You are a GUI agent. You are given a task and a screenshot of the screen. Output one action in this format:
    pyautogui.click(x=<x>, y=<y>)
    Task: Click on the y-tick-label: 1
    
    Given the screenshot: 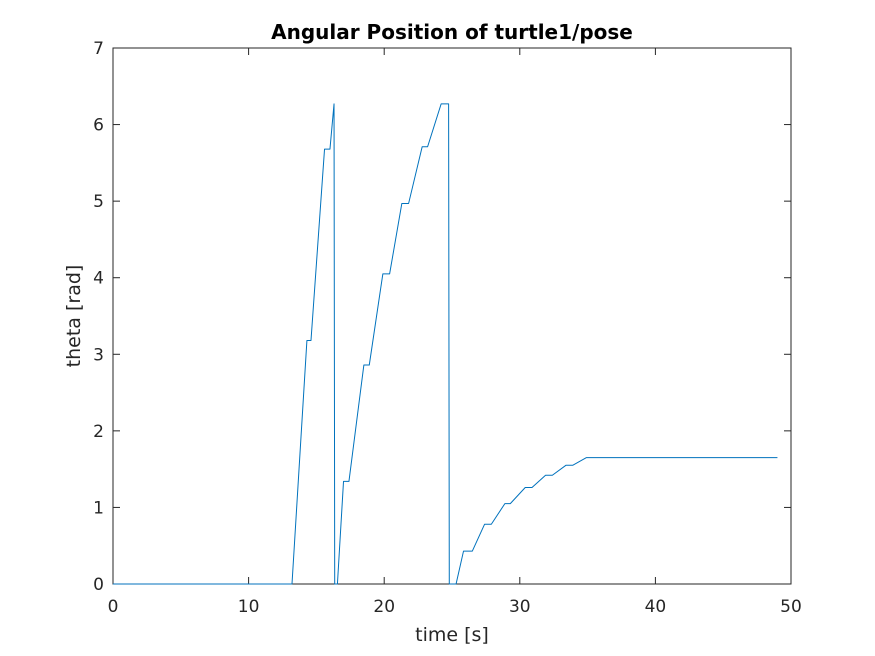 What is the action you would take?
    pyautogui.click(x=98, y=508)
    